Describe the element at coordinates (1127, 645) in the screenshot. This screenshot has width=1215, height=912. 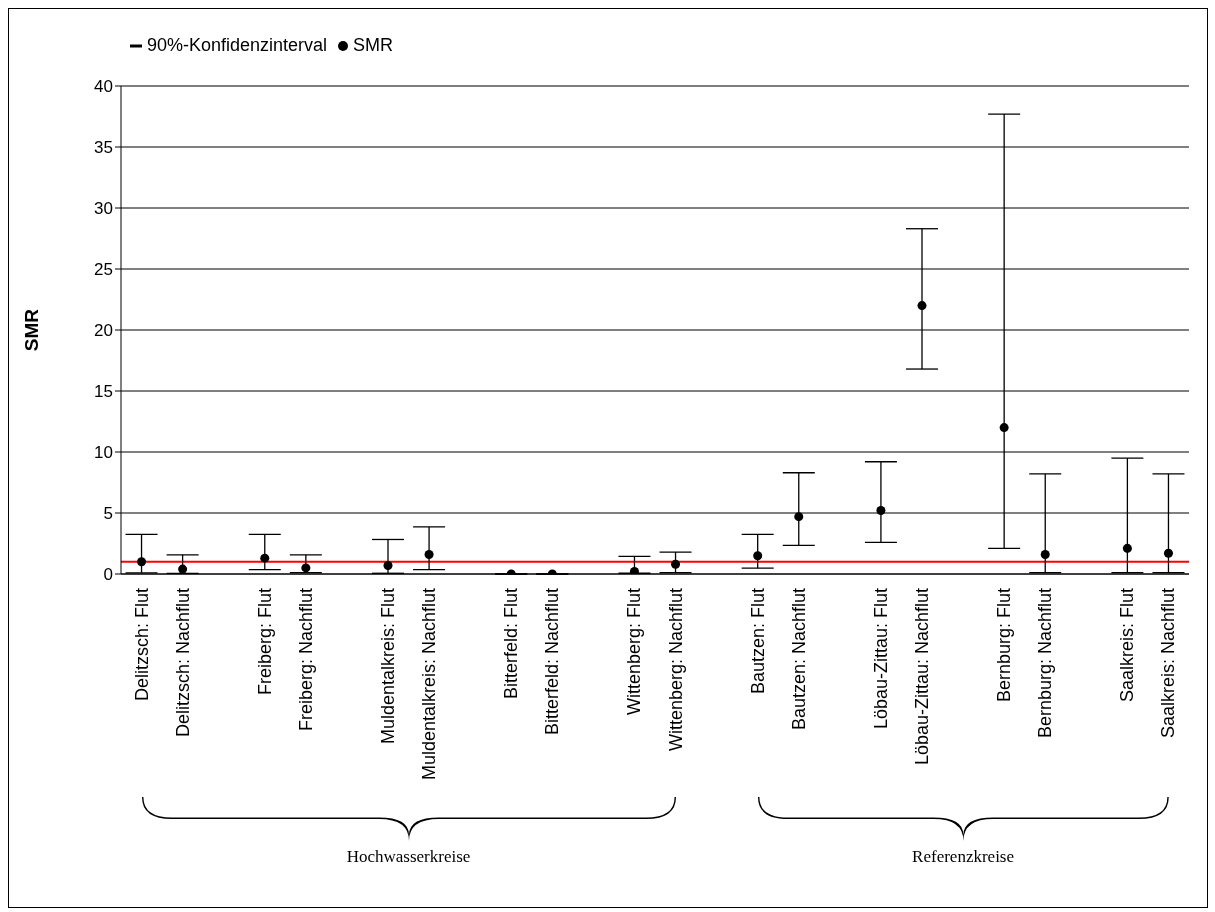
I see `x-tick-label: Saalkreis: Flut` at that location.